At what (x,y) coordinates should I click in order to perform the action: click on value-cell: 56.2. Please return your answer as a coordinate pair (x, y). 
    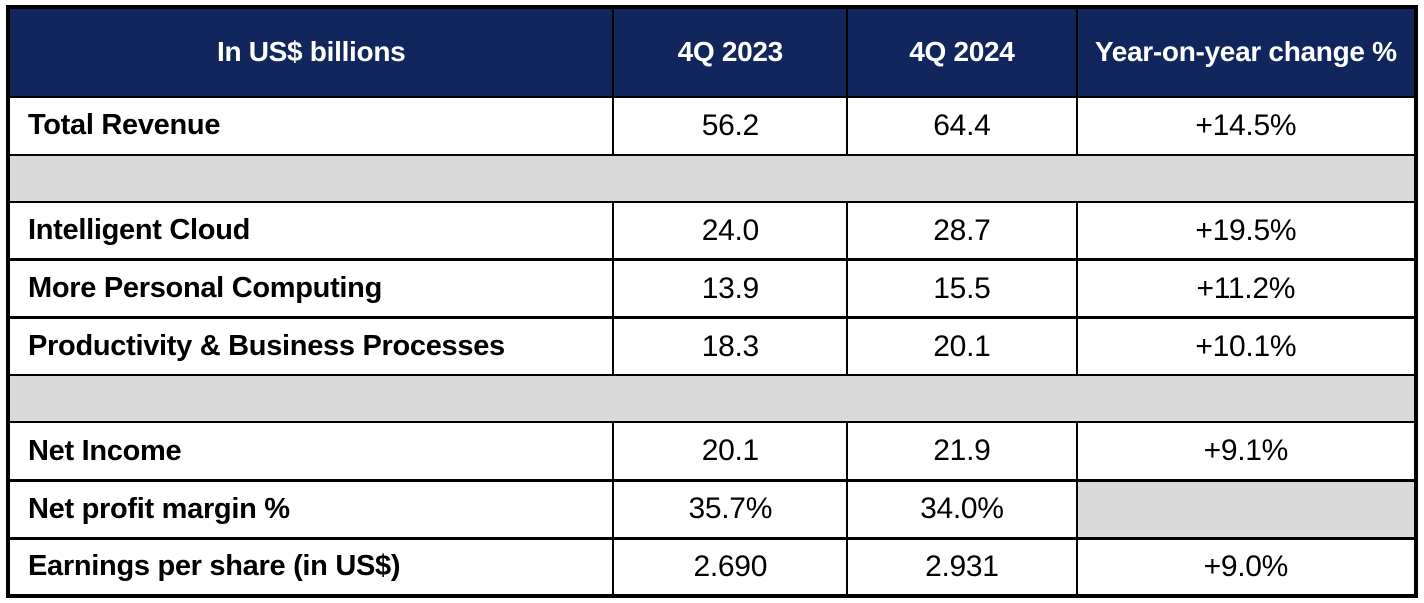
    Looking at the image, I should click on (730, 126).